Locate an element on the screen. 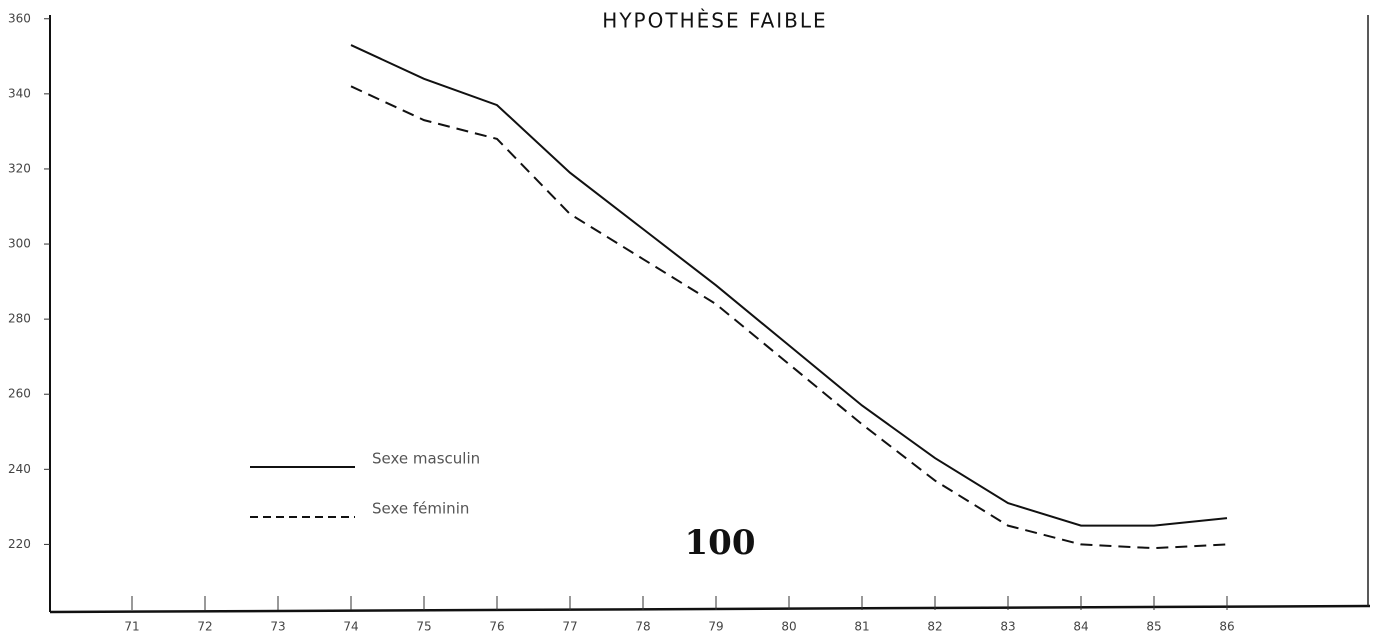 This screenshot has width=1380, height=640. x-tick-label: 77 is located at coordinates (569, 627).